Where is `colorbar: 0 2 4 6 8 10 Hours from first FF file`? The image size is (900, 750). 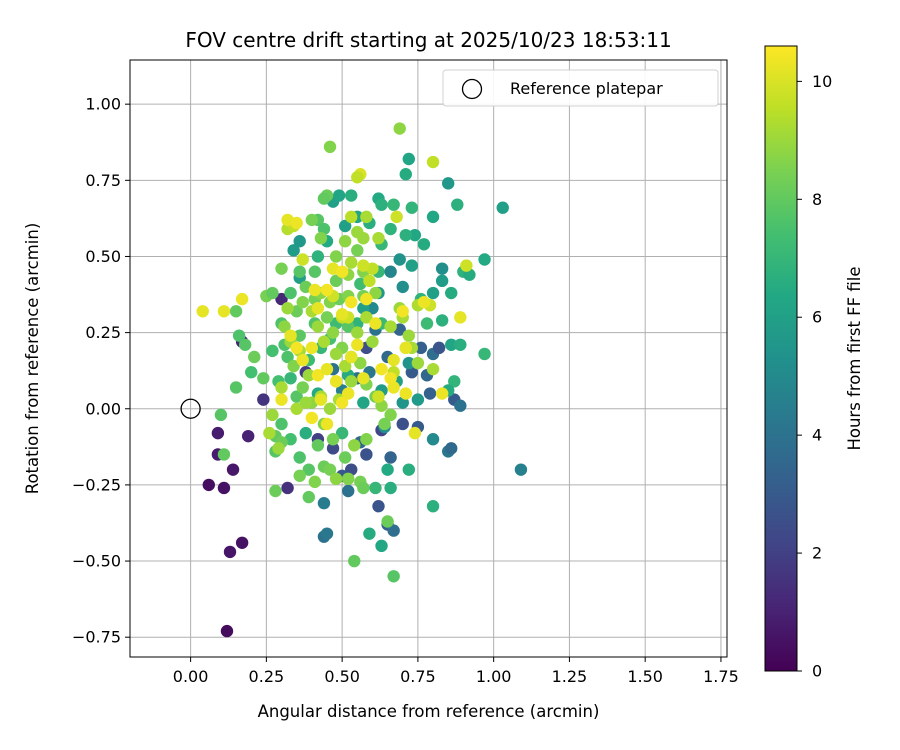 colorbar: 0 2 4 6 8 10 Hours from first FF file is located at coordinates (814, 363).